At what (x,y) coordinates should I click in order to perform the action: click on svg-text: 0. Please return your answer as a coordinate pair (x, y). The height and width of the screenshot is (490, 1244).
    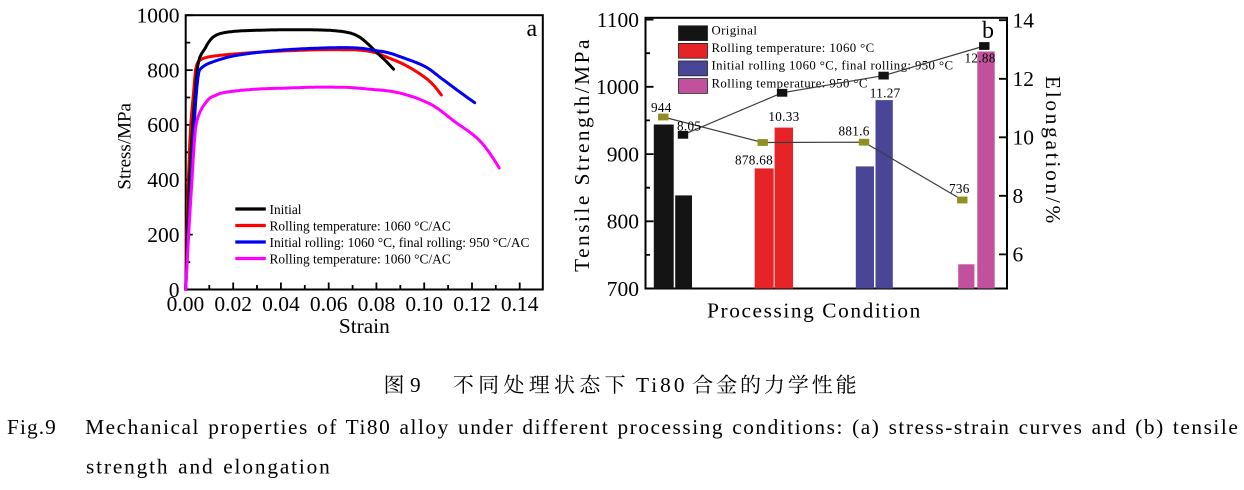
    Looking at the image, I should click on (174, 290).